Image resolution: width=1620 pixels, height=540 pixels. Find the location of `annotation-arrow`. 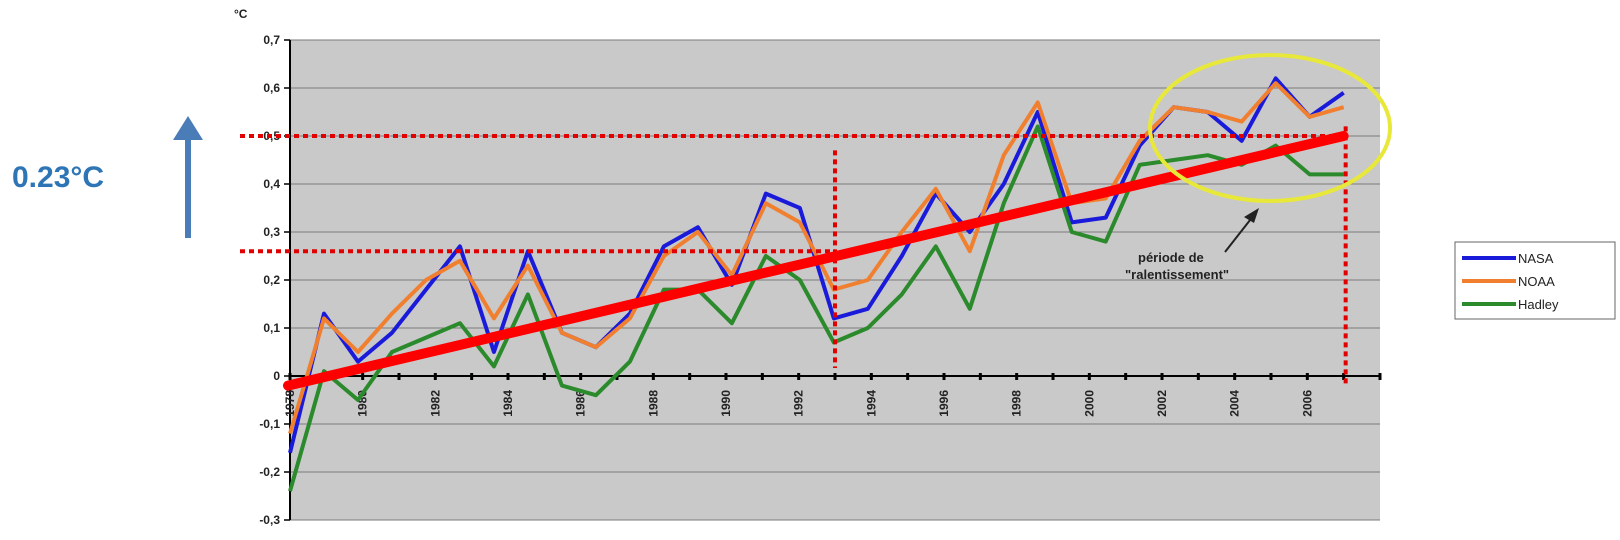

annotation-arrow is located at coordinates (1239, 233).